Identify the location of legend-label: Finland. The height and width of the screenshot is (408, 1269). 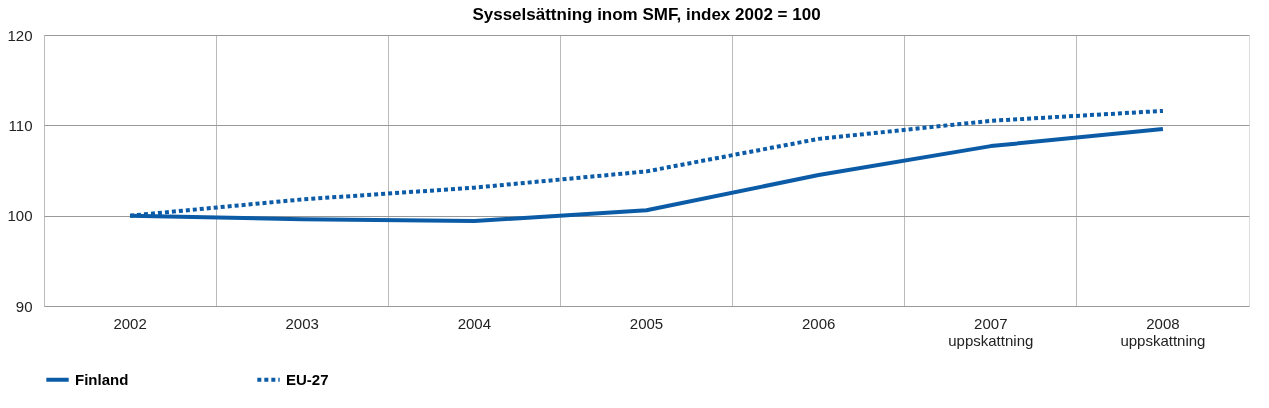
(102, 379).